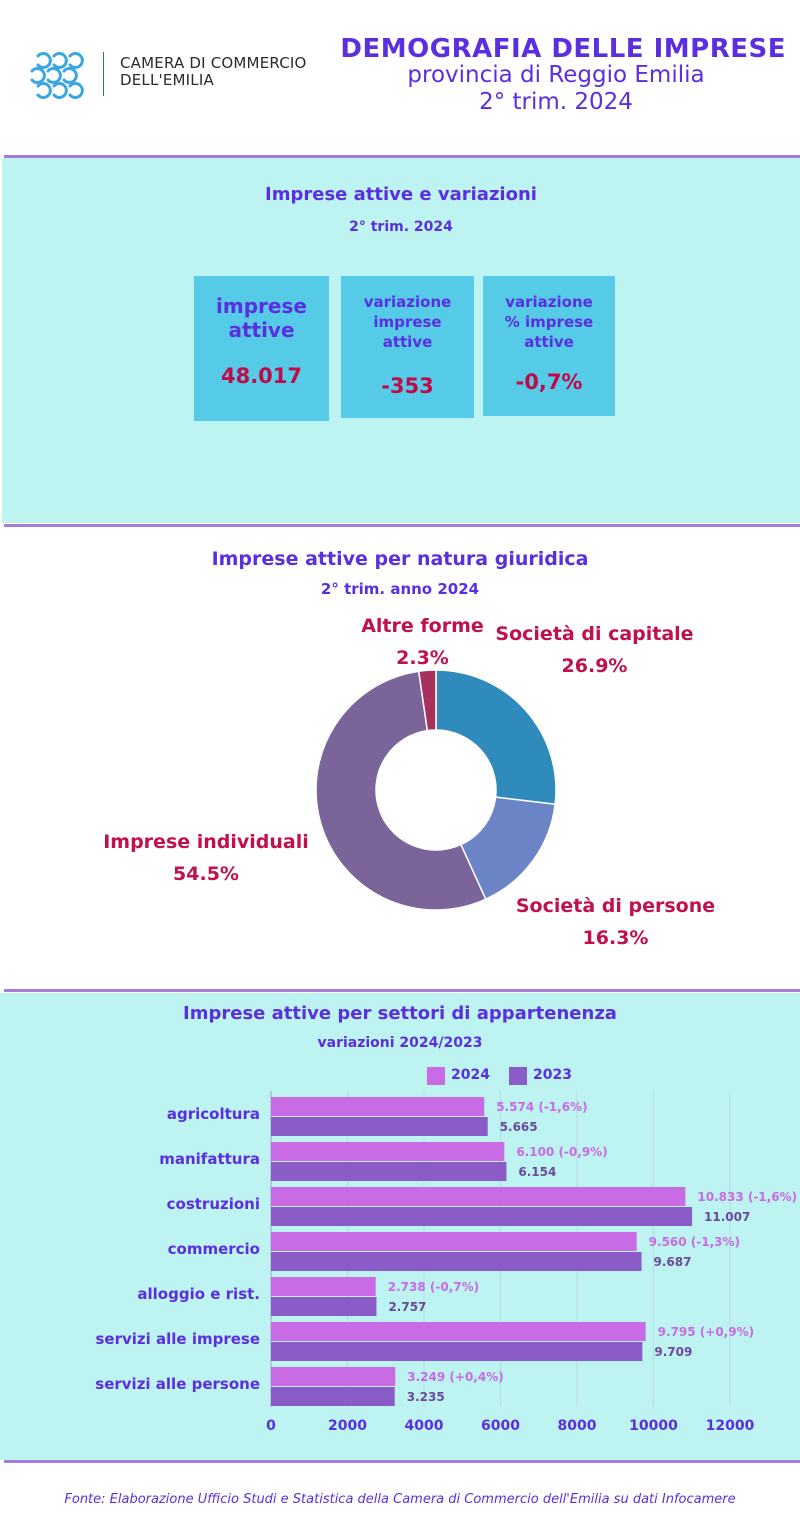 This screenshot has width=800, height=1530. What do you see at coordinates (455, 1377) in the screenshot?
I see `bar-data-label: 3.249 (+0,4%)` at bounding box center [455, 1377].